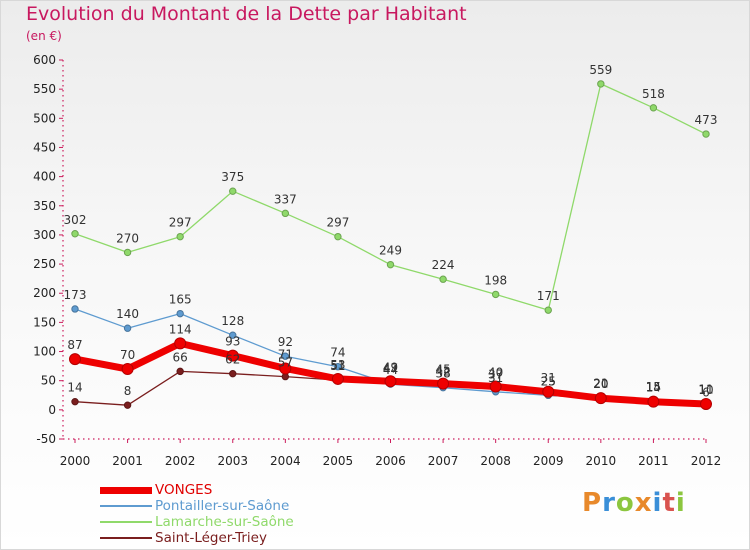 Image resolution: width=750 pixels, height=550 pixels. I want to click on legend-label: Saint-Léger-Triey, so click(211, 538).